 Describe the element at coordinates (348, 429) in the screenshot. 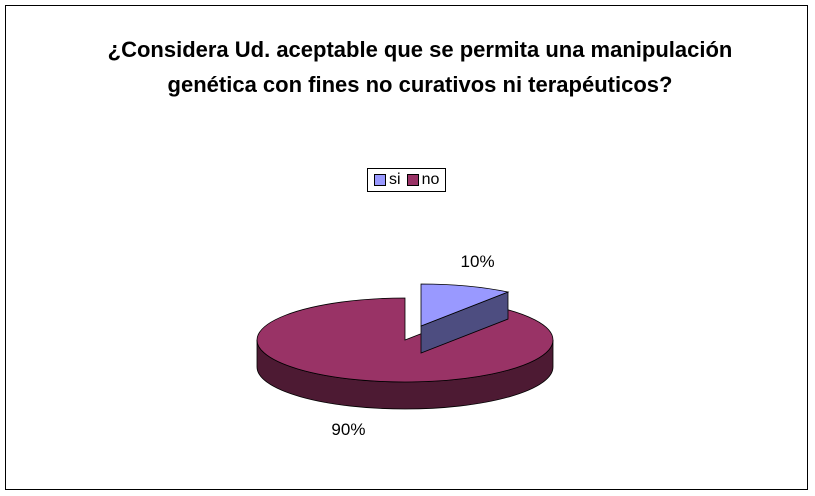

I see `data-label: 90%` at that location.